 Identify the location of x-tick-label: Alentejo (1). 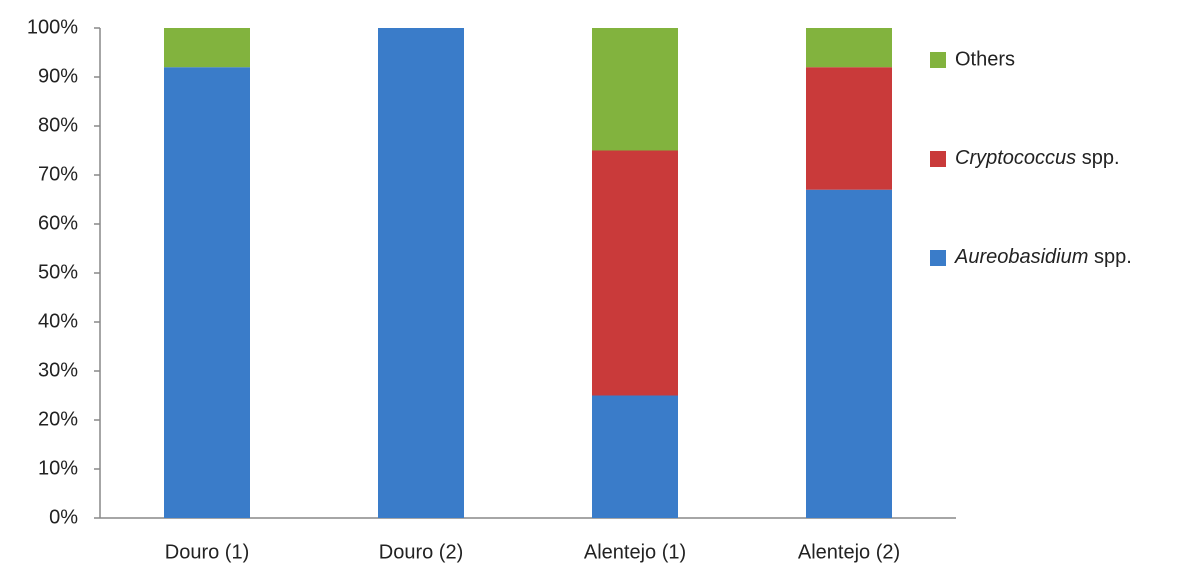
(635, 552).